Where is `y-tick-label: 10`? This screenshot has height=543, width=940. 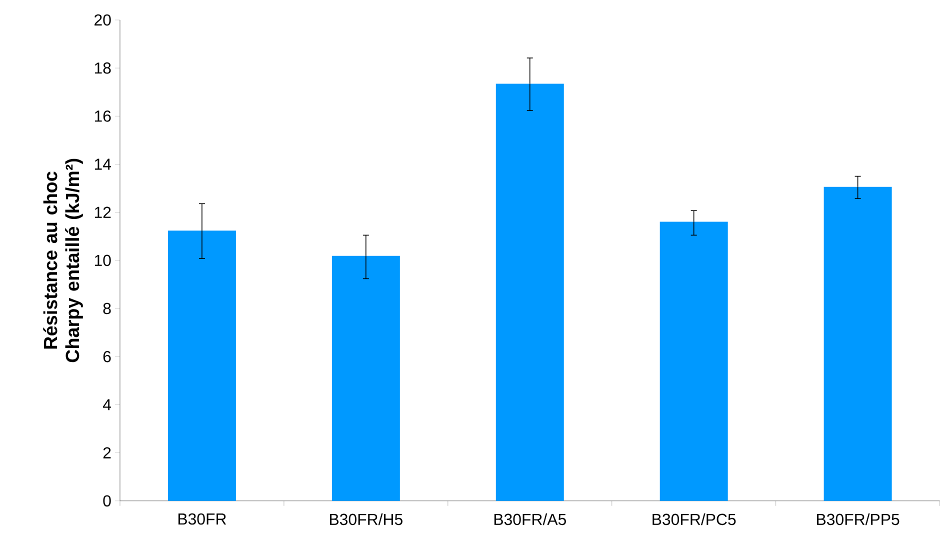 y-tick-label: 10 is located at coordinates (102, 260).